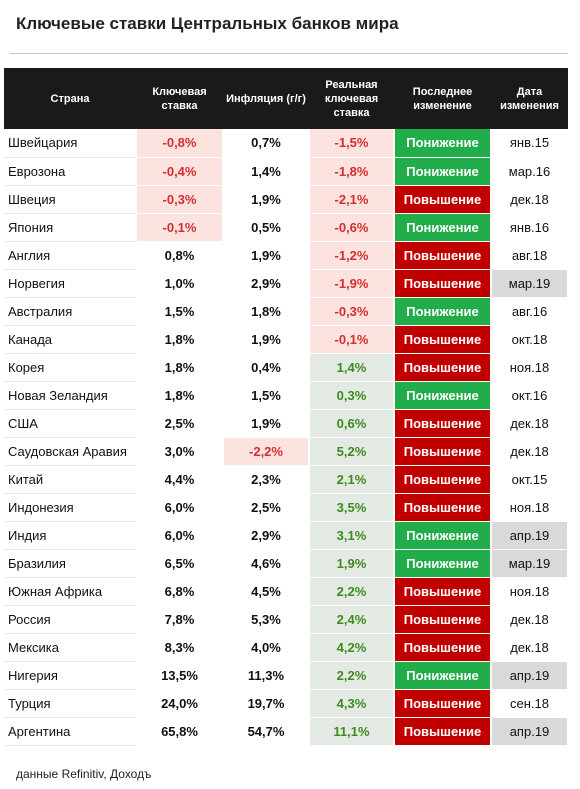  Describe the element at coordinates (286, 591) in the screenshot. I see `table-row: Южная Африка 6,8% 4,5% 2,2% Повышение ноя.18` at that location.